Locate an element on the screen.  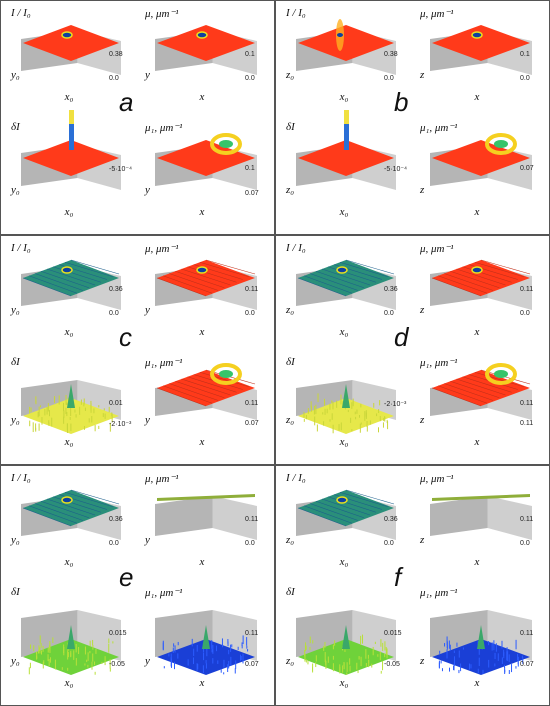
ring is located at coordinates (501, 144).